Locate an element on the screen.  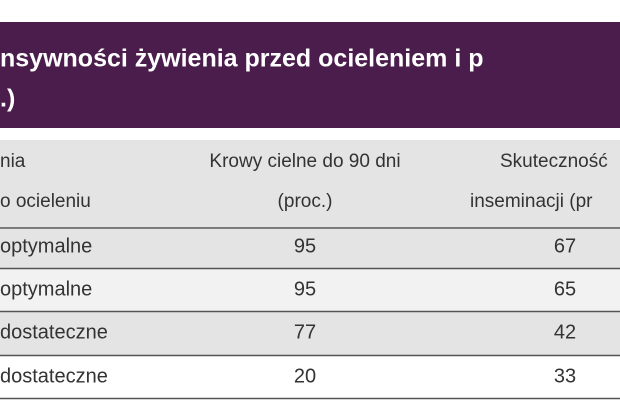
column-header: Skuteczność is located at coordinates (554, 161).